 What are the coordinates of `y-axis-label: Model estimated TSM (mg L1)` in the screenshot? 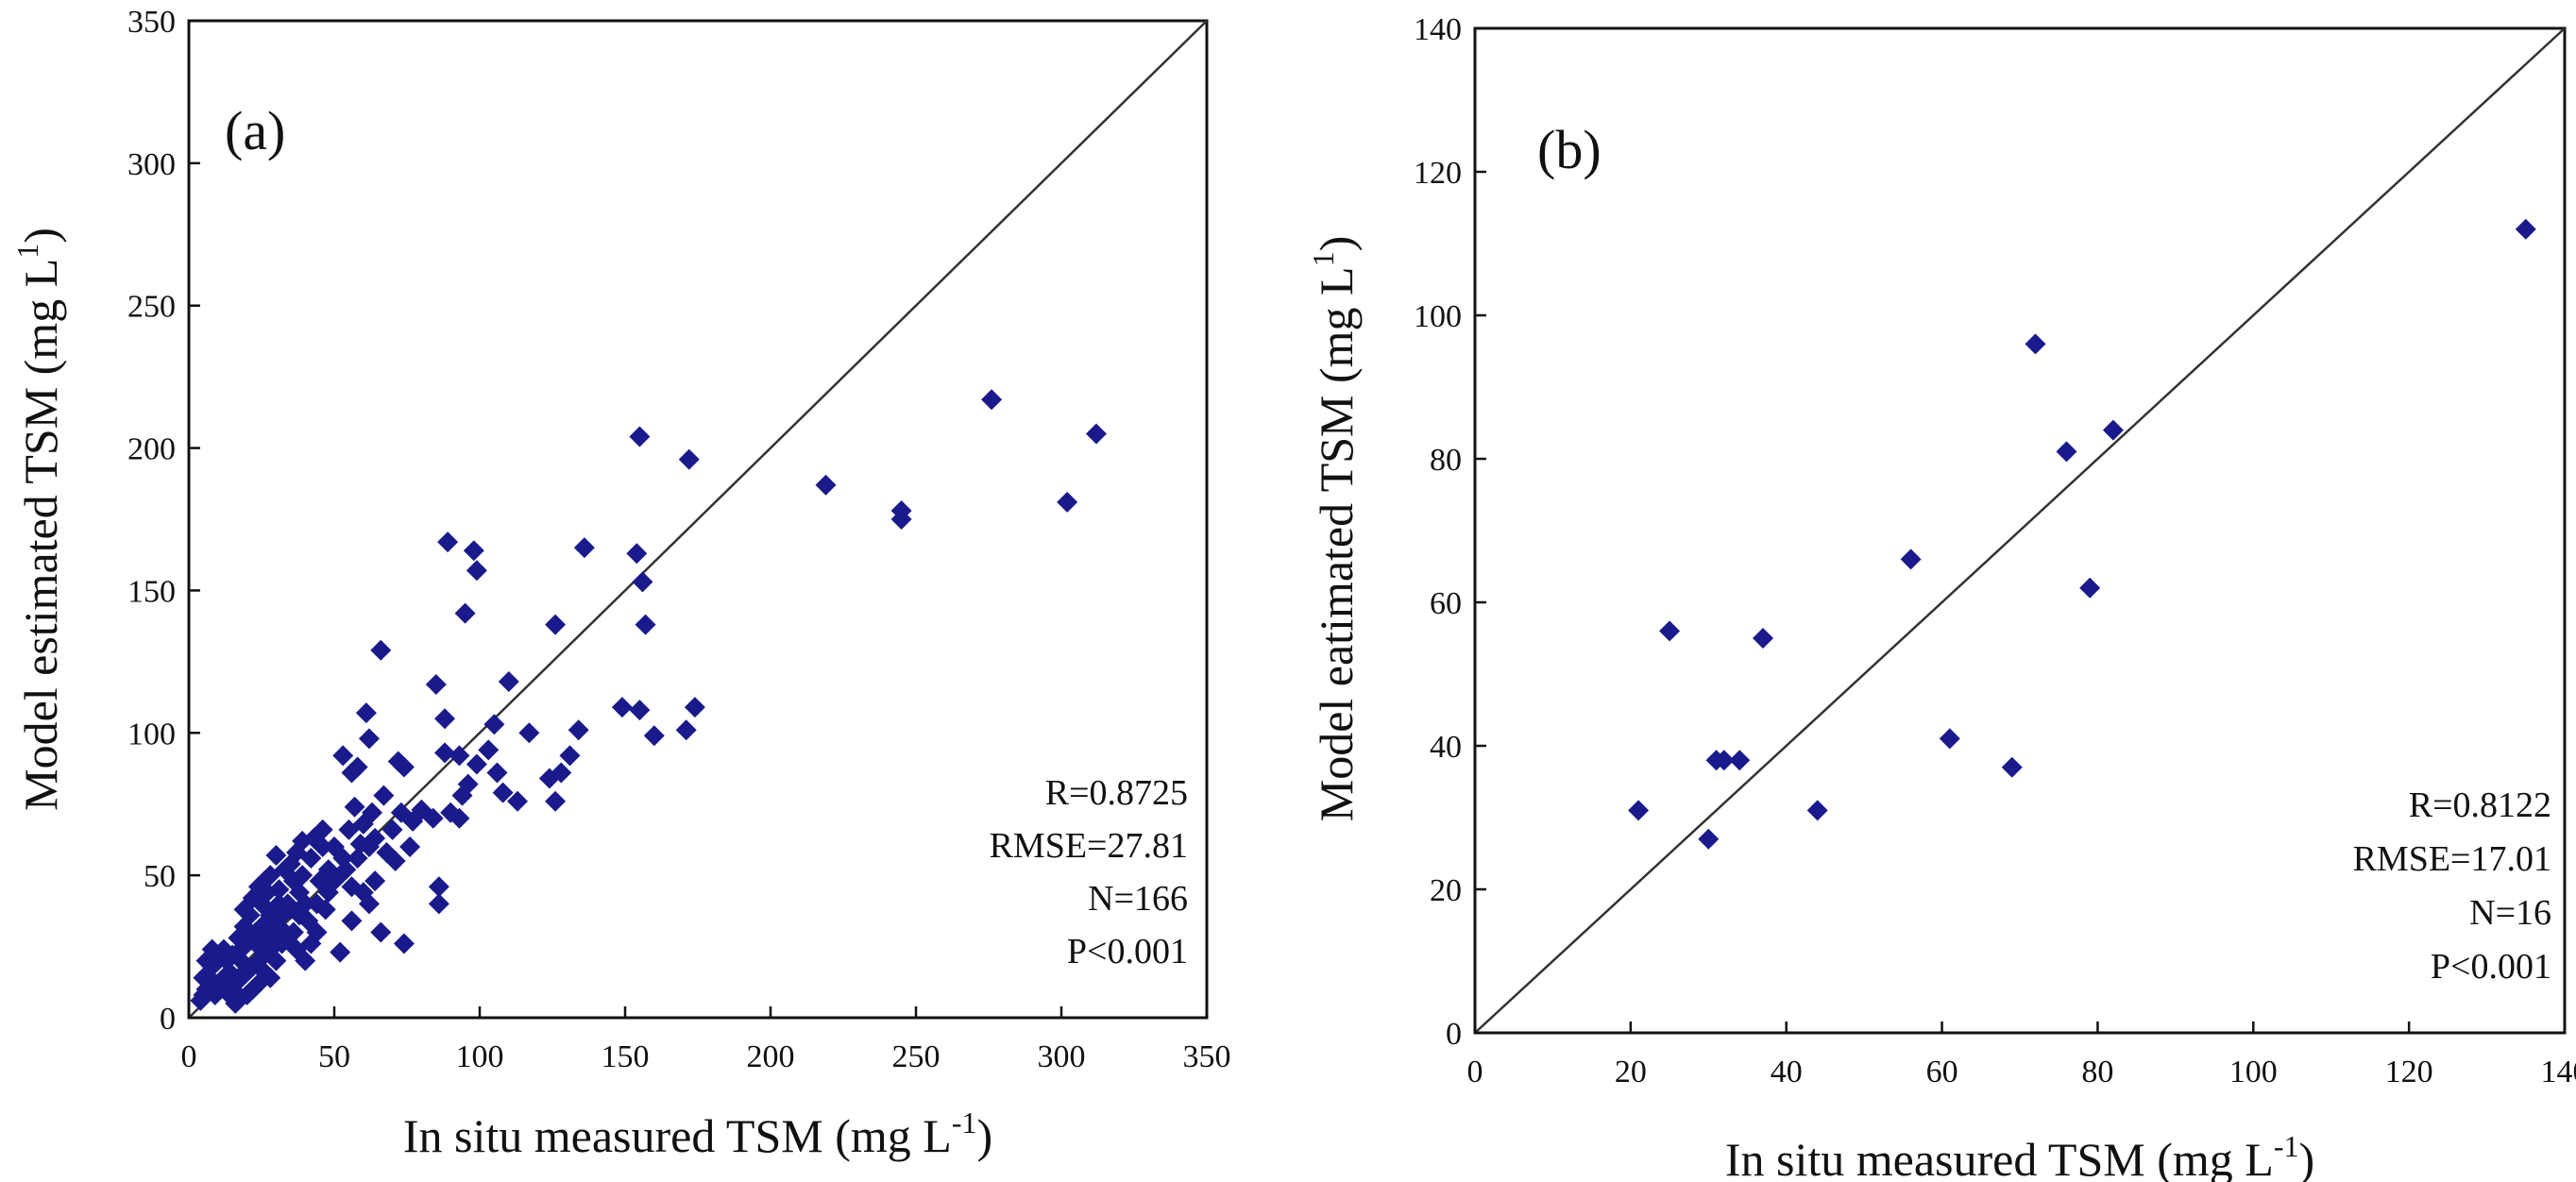 It's located at (38, 519).